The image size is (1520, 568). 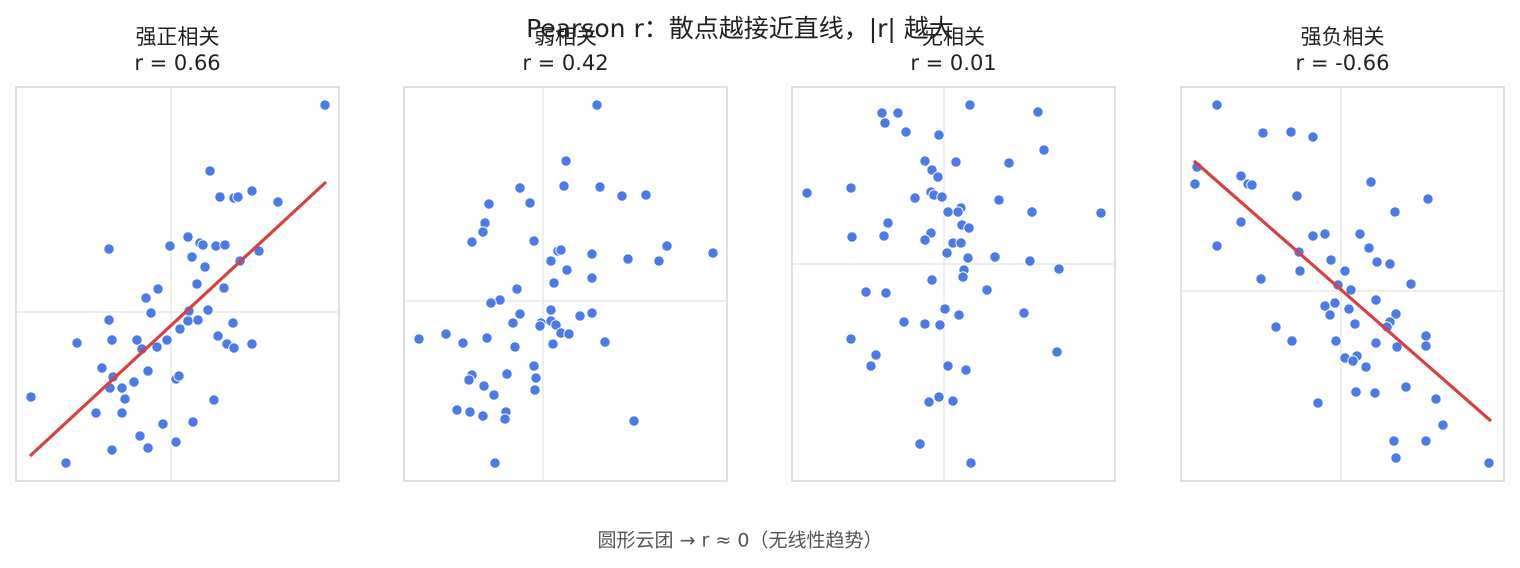 I want to click on subplot-title: 无相关, so click(x=953, y=37).